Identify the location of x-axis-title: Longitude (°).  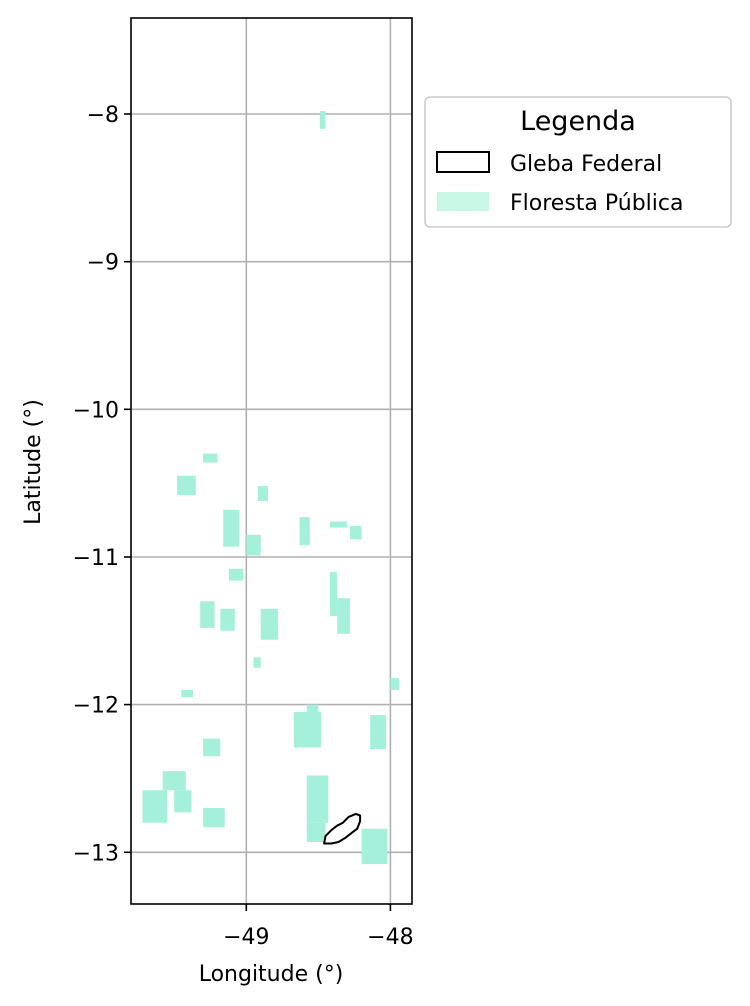
(271, 974).